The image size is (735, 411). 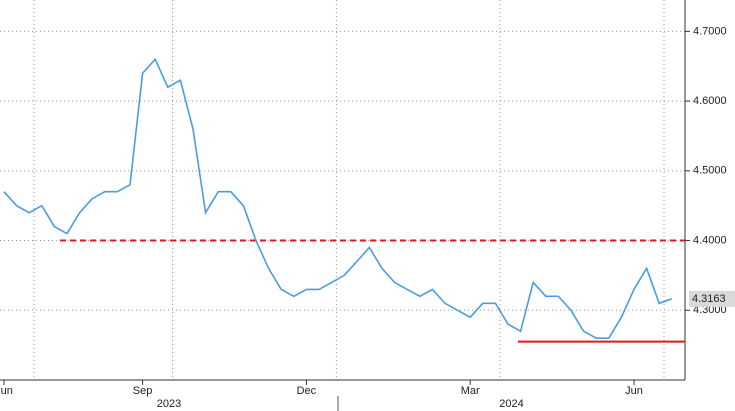 What do you see at coordinates (470, 391) in the screenshot?
I see `x-tick-label: Mar` at bounding box center [470, 391].